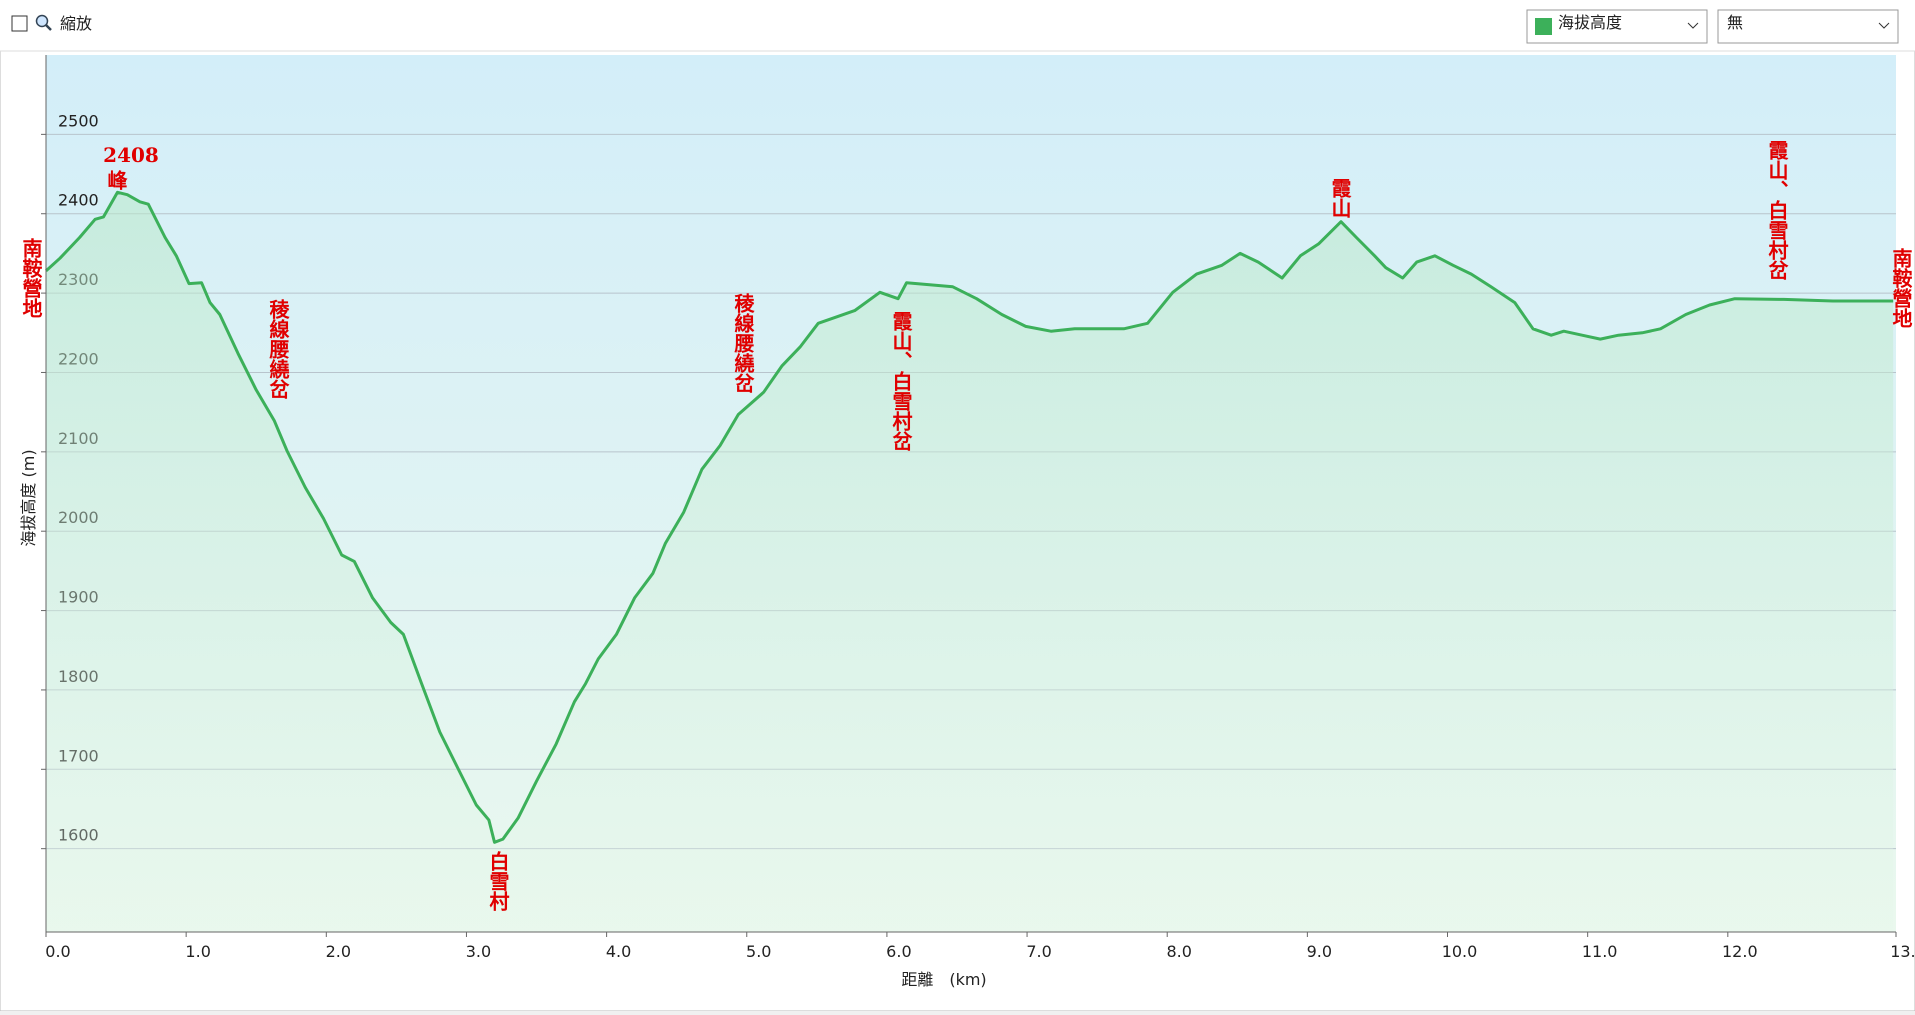  I want to click on x-tick-label: 6.0, so click(898, 951).